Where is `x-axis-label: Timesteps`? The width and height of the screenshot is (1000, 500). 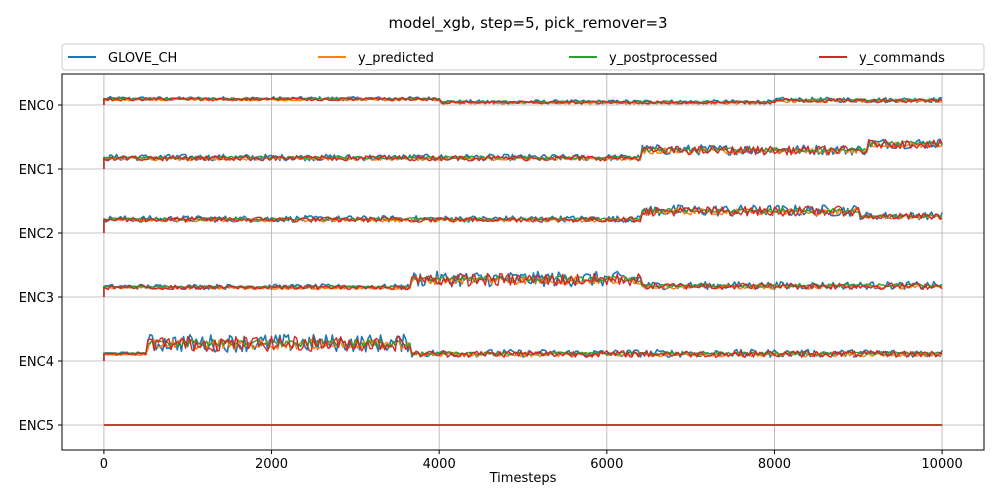 x-axis-label: Timesteps is located at coordinates (523, 478).